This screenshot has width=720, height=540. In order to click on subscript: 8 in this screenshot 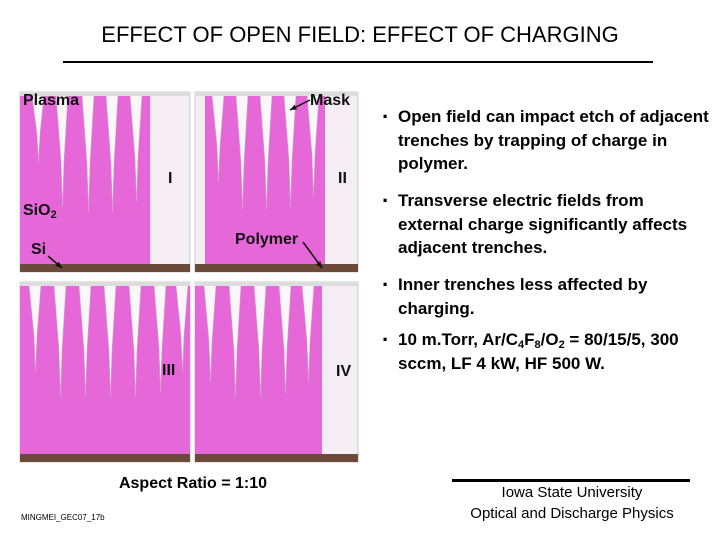, I will do `click(537, 345)`.